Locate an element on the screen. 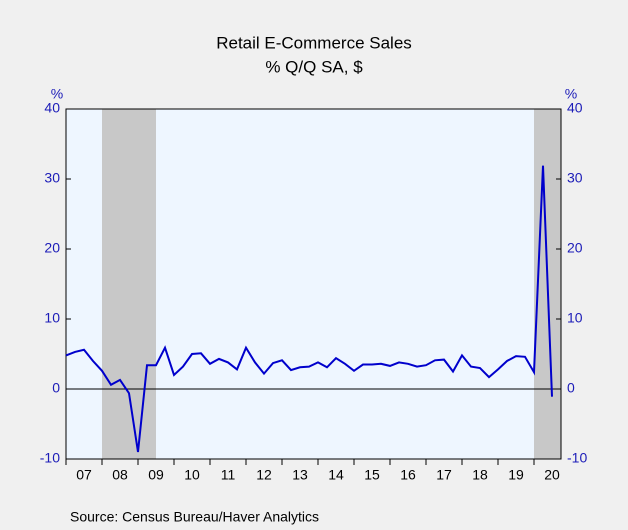  y-tick-label: 10 is located at coordinates (52, 318).